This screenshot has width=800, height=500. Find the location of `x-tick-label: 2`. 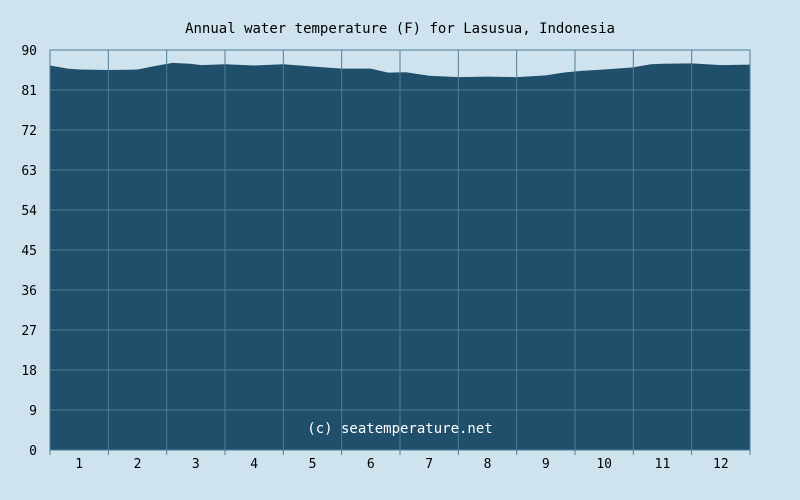

x-tick-label: 2 is located at coordinates (138, 464).